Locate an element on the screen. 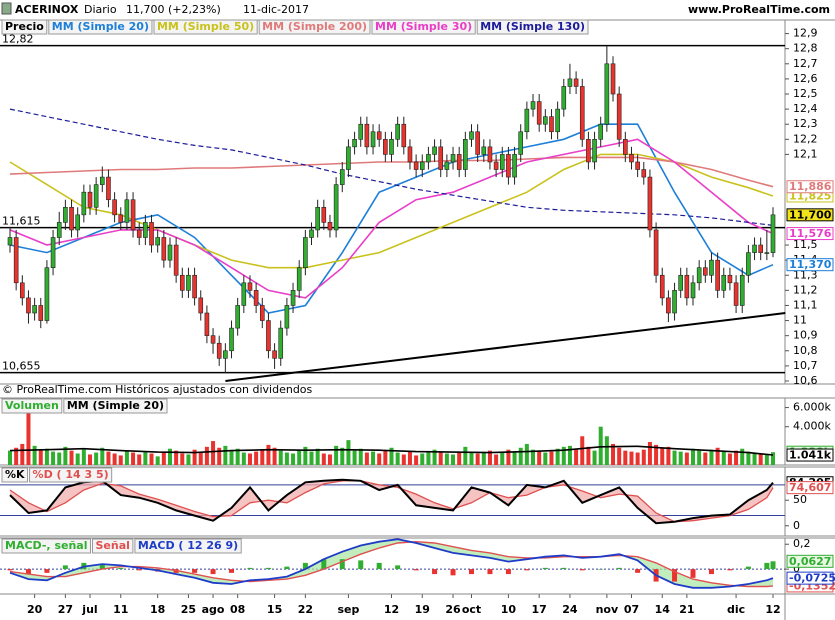  moving-average is located at coordinates (391, 172).